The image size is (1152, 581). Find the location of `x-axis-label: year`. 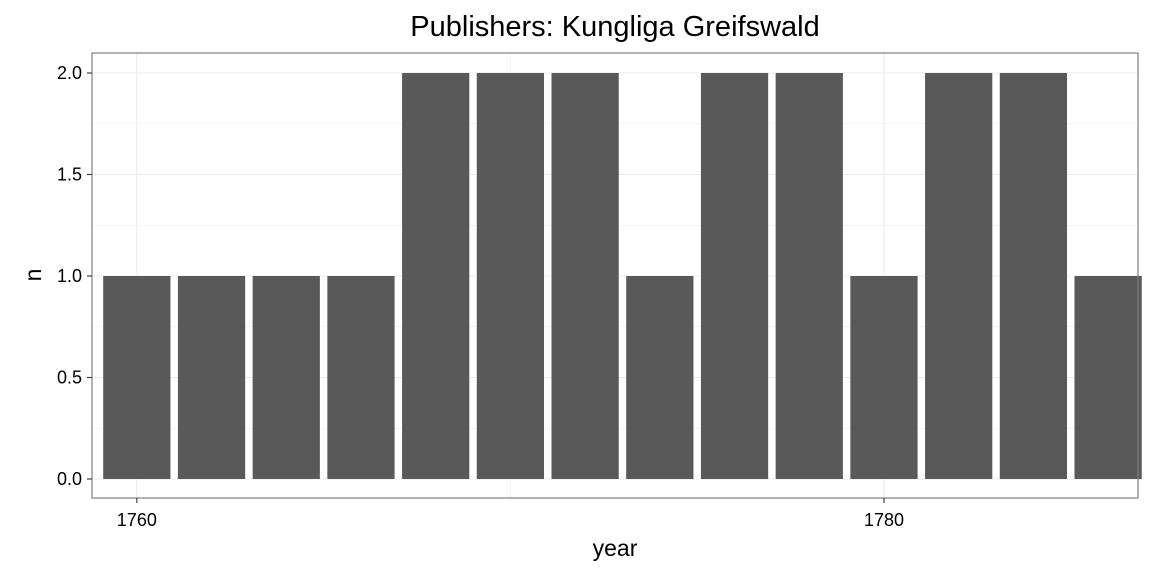

x-axis-label: year is located at coordinates (615, 548).